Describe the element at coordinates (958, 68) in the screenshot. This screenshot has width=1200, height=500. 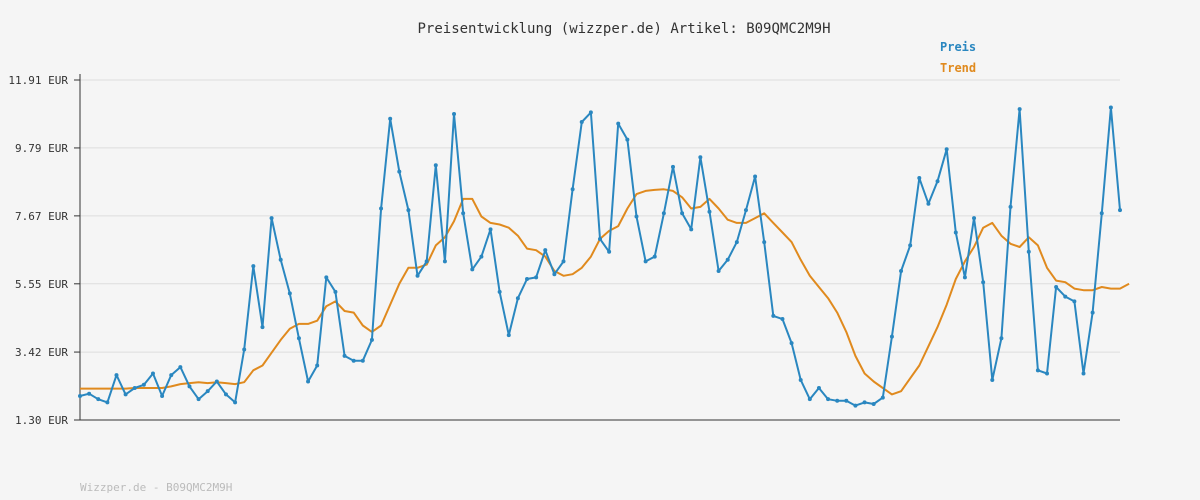
I see `legend-item-trend: Trend` at that location.